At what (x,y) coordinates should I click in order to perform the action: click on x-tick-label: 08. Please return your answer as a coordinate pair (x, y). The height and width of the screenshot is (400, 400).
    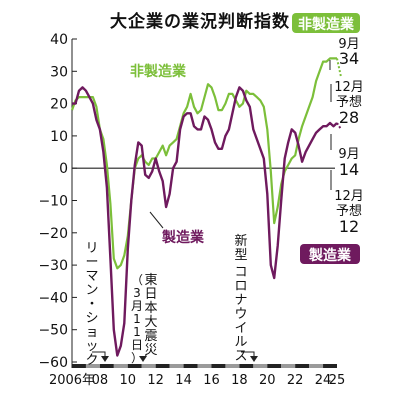
    Looking at the image, I should click on (100, 380).